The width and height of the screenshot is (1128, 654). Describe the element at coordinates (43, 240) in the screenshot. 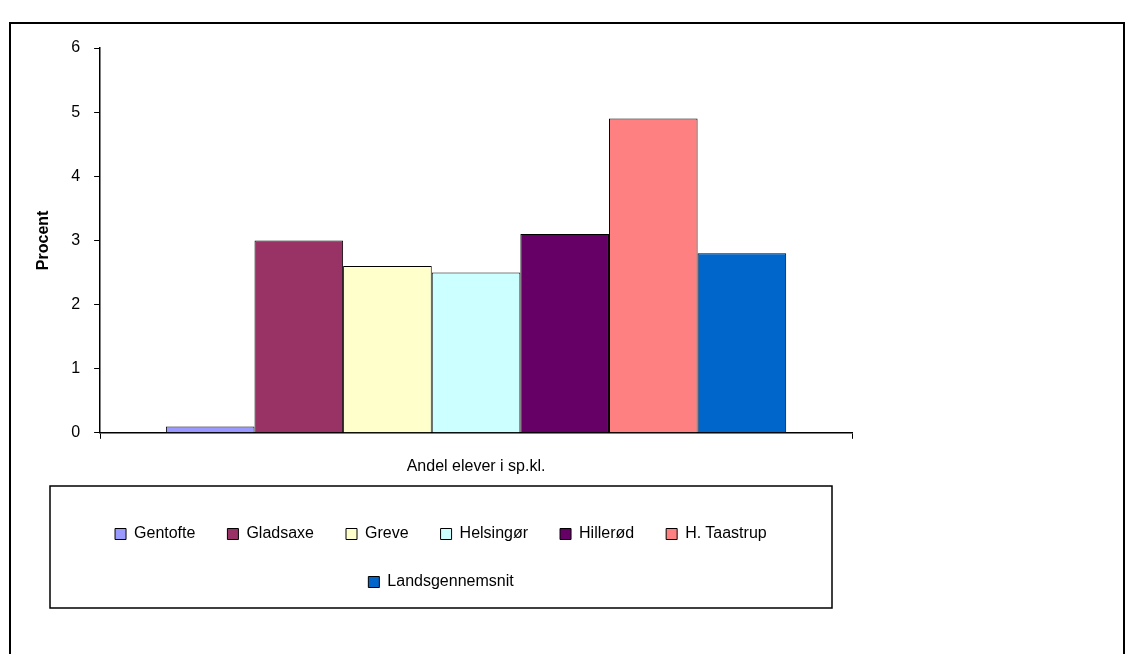

I see `y-axis-title: Procent` at that location.